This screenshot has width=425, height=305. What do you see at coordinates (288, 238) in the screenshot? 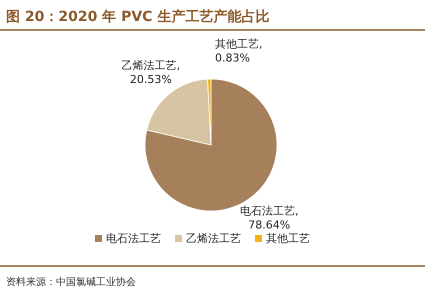
I see `legend-label: 其他工艺` at bounding box center [288, 238].